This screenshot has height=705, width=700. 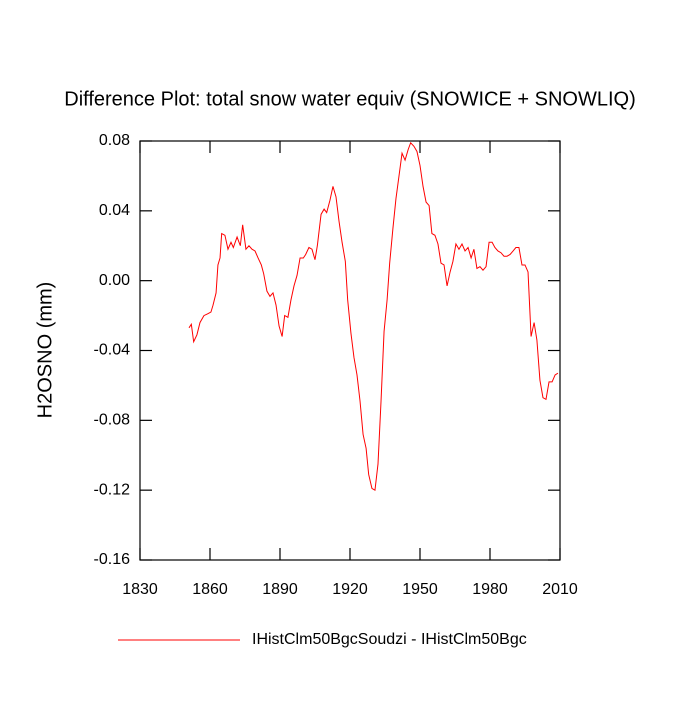 I want to click on y-tick-label: -0.08, so click(x=112, y=420).